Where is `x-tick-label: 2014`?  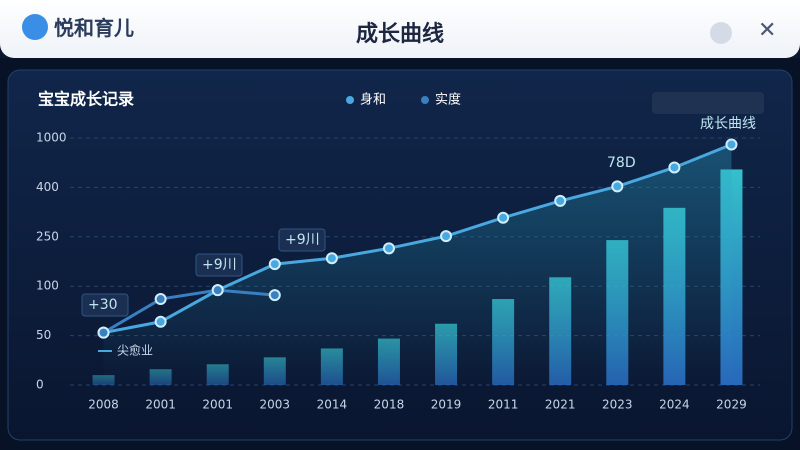
x-tick-label: 2014 is located at coordinates (332, 405).